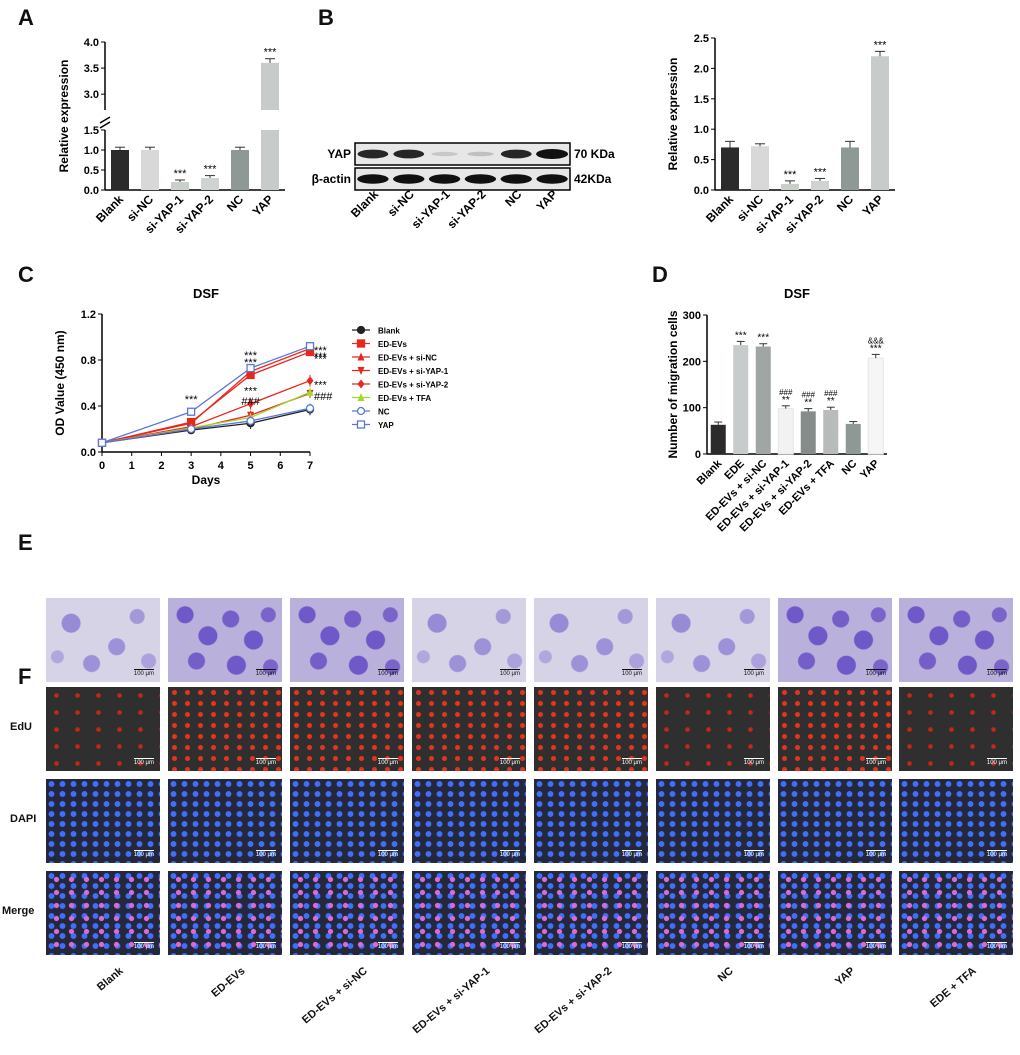 The width and height of the screenshot is (1020, 1055). Describe the element at coordinates (808, 403) in the screenshot. I see `significance-mark: **` at that location.